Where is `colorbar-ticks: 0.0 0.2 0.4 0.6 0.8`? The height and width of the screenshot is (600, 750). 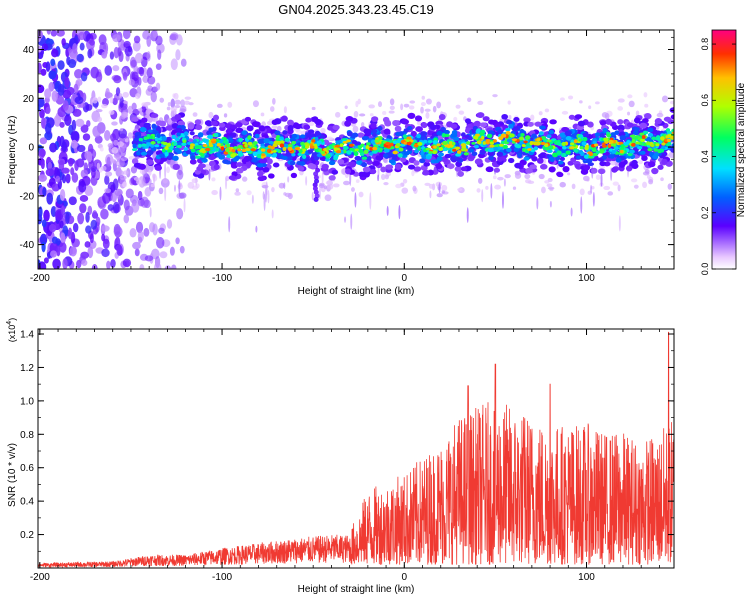 colorbar-ticks: 0.0 0.2 0.4 0.6 0.8 is located at coordinates (718, 156).